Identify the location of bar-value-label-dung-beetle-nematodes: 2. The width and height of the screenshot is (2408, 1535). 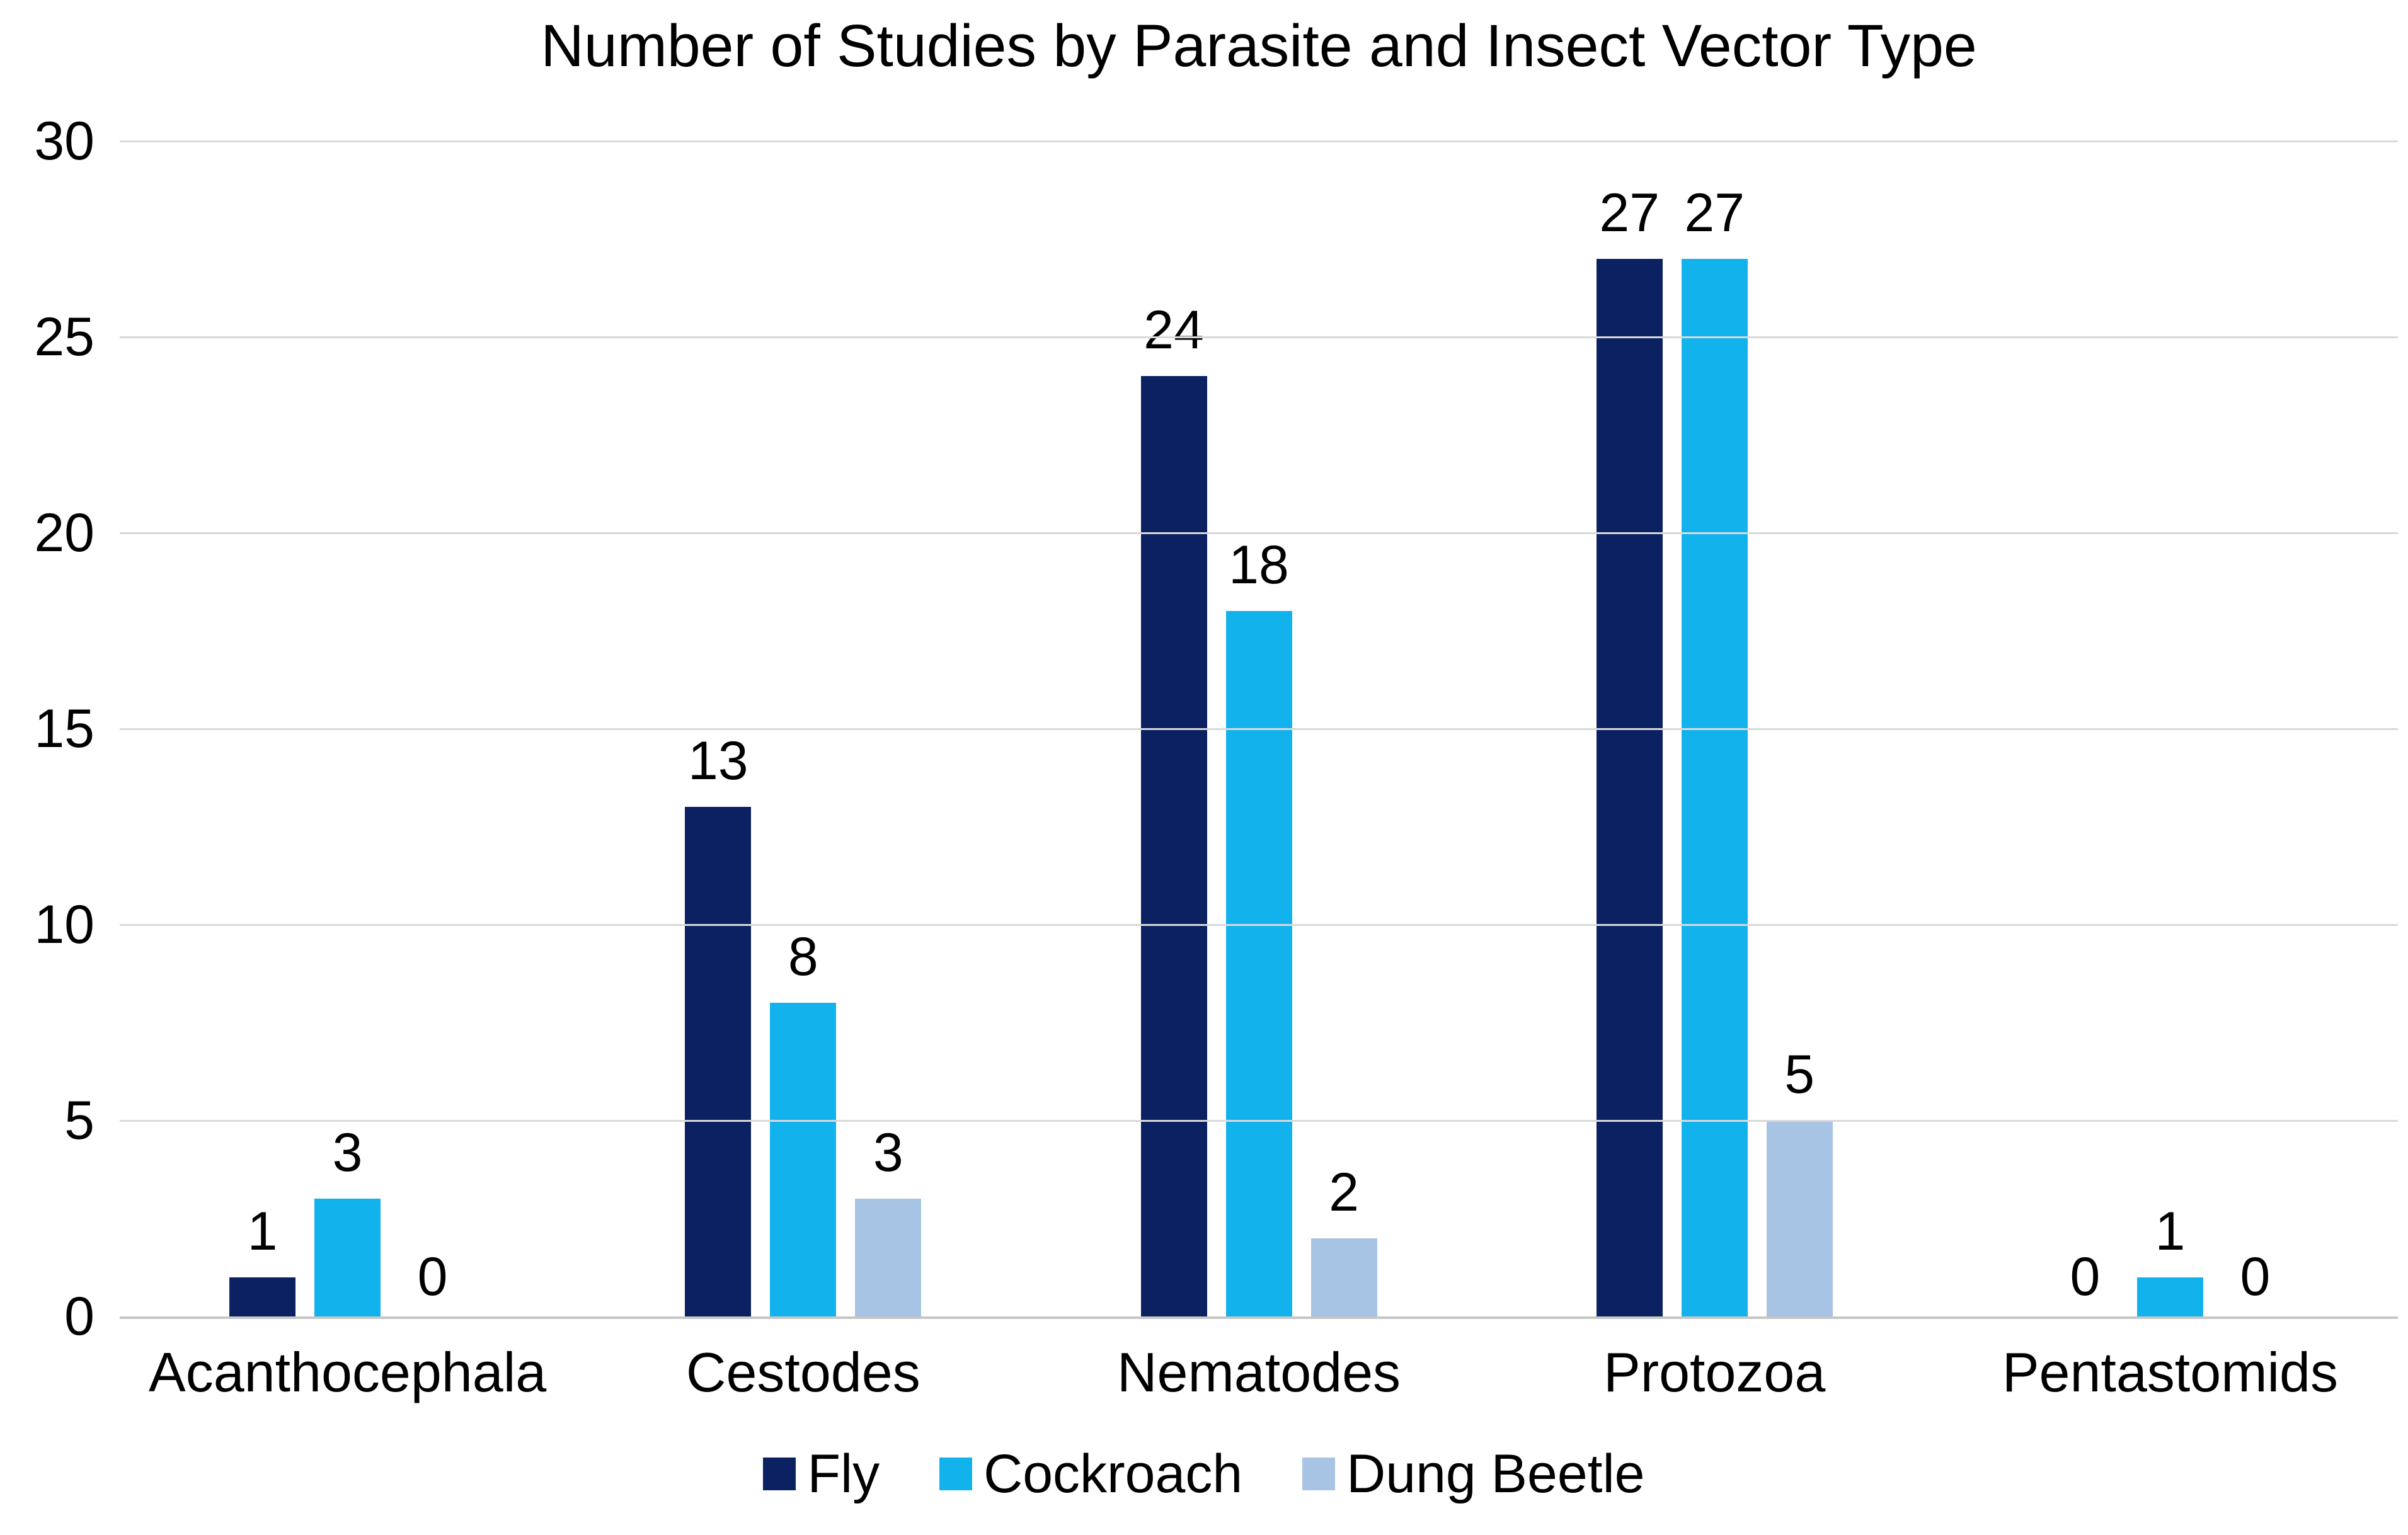
(1344, 1192).